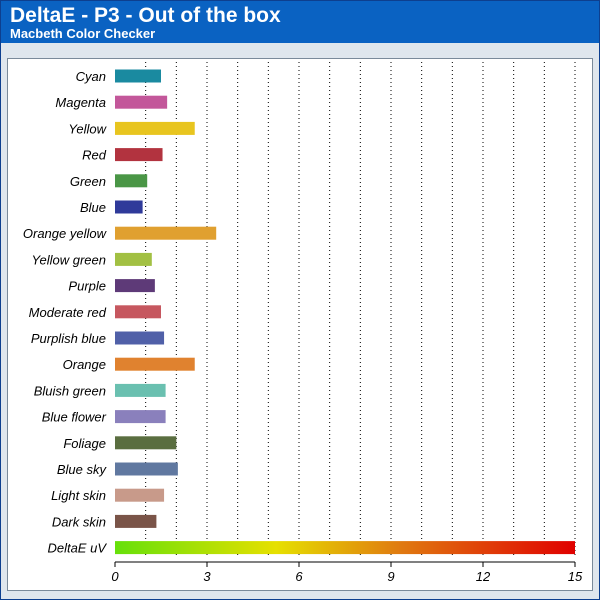  Describe the element at coordinates (69, 259) in the screenshot. I see `category-label: Yellow green` at that location.